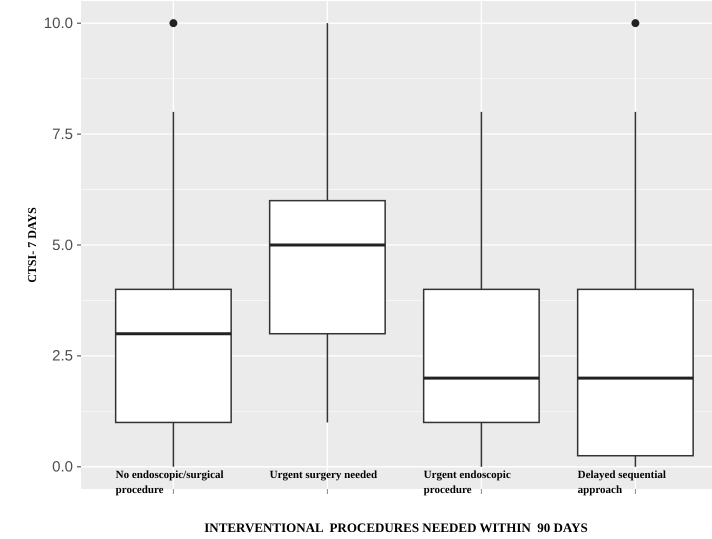 This screenshot has height=539, width=712. What do you see at coordinates (467, 482) in the screenshot?
I see `x-tick-label: Urgent endoscopic procedure` at bounding box center [467, 482].